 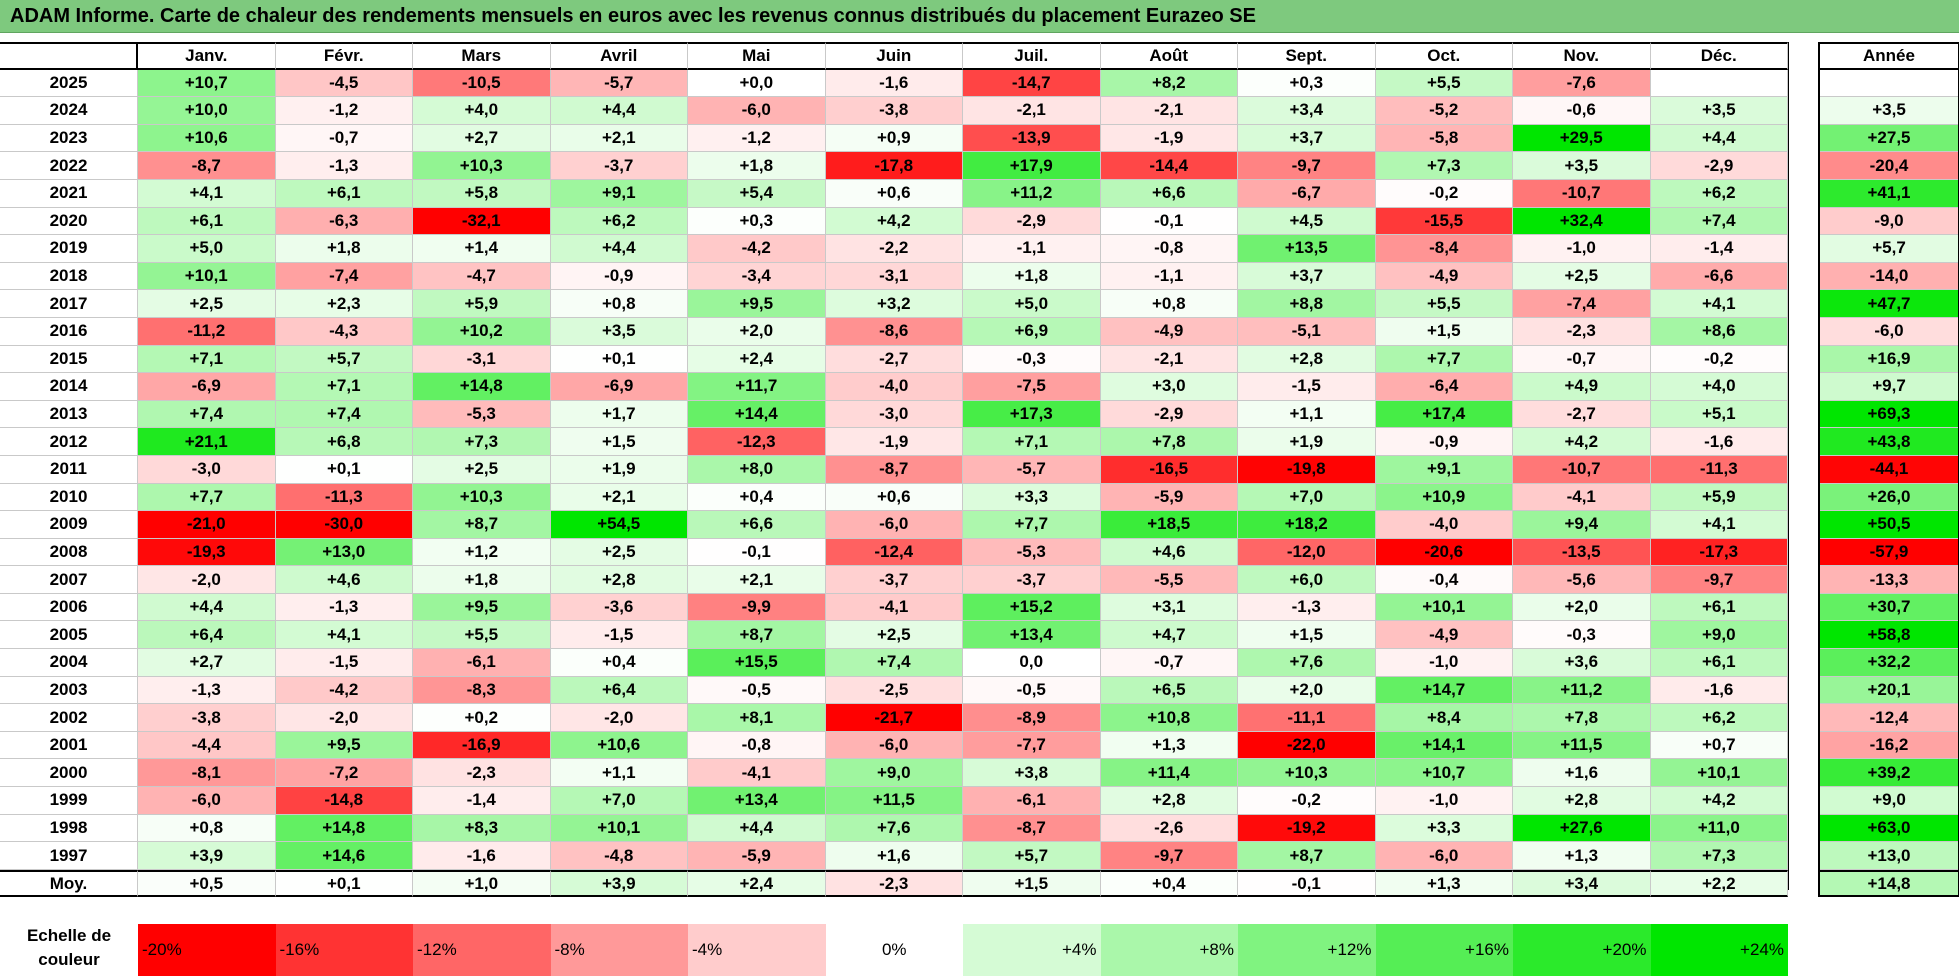 What do you see at coordinates (894, 950) in the screenshot?
I see `color-scale-swatch: 0%` at bounding box center [894, 950].